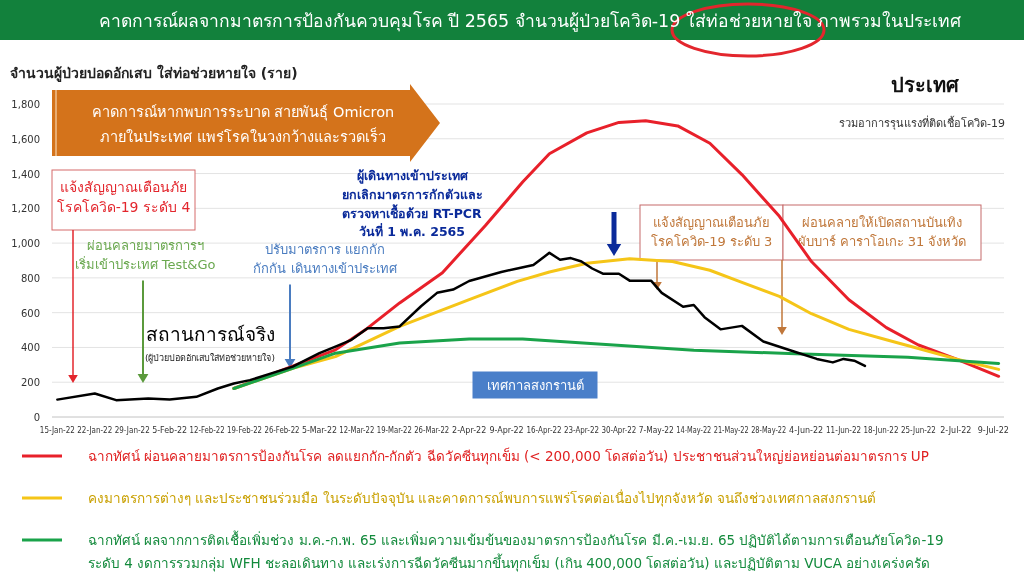 Image resolution: width=1024 pixels, height=576 pixels. What do you see at coordinates (711, 232) in the screenshot?
I see `annotation: แจ้งสัญญาณเตือนภัย โรคโควิด-19 ระดับ 3` at bounding box center [711, 232].